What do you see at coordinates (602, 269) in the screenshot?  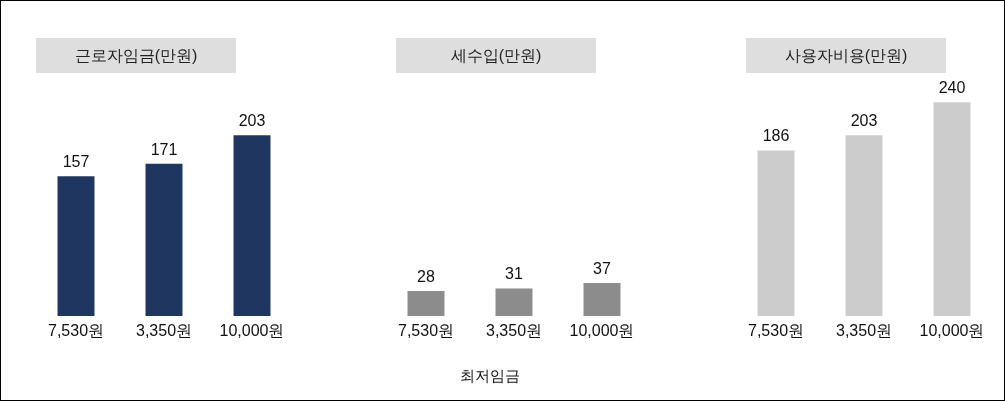 I see `data-label: 37` at bounding box center [602, 269].